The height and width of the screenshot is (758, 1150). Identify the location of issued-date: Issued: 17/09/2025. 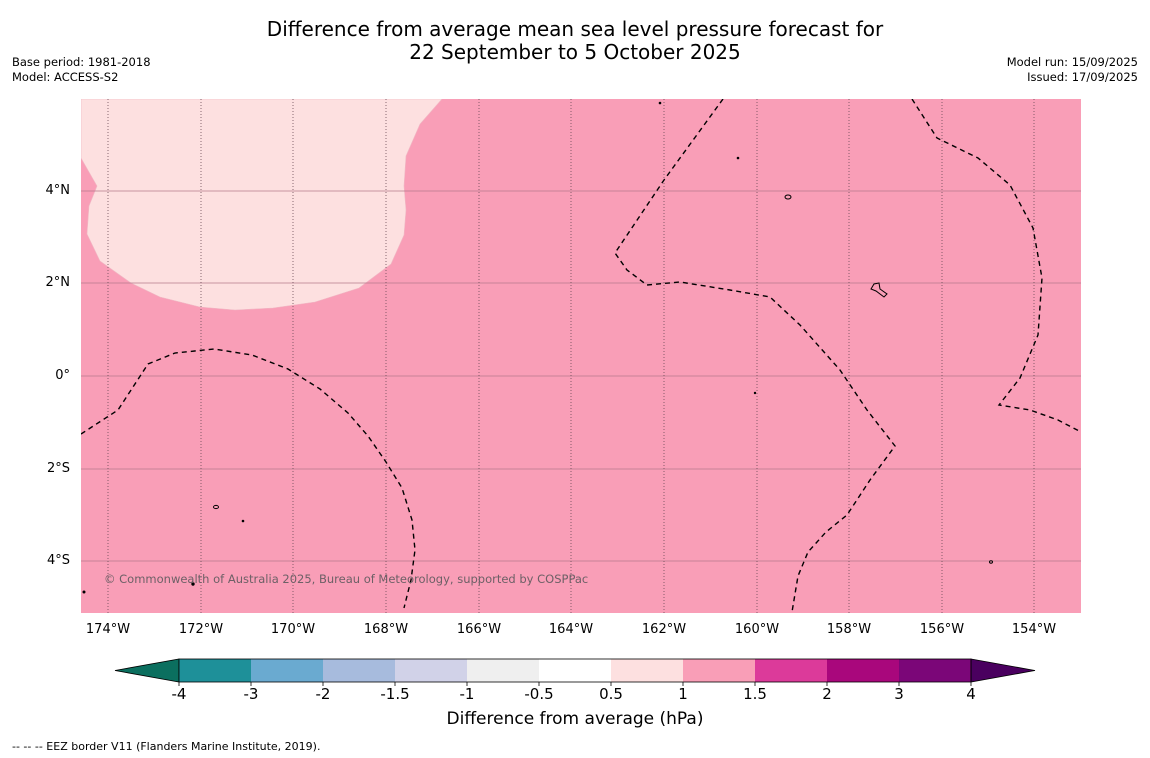
(1082, 77).